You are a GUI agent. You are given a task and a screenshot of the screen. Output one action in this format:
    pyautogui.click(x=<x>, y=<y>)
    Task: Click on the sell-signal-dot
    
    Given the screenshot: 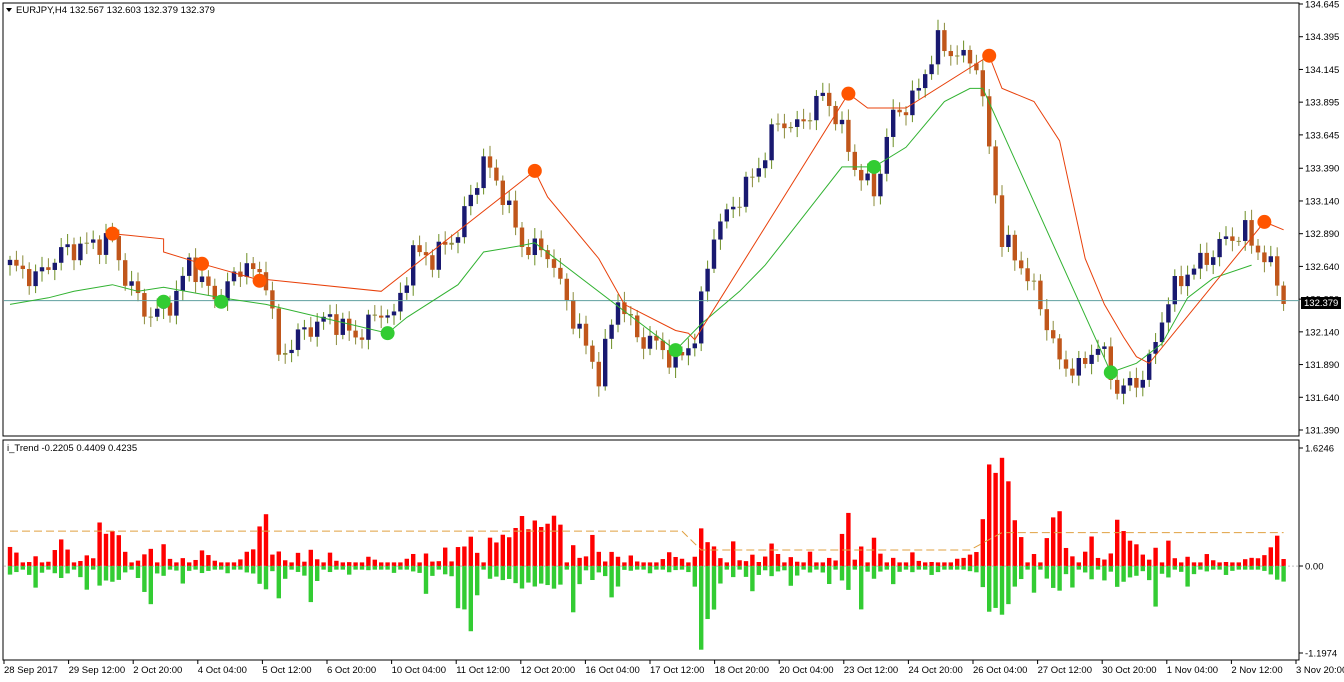 What is the action you would take?
    pyautogui.click(x=534, y=170)
    